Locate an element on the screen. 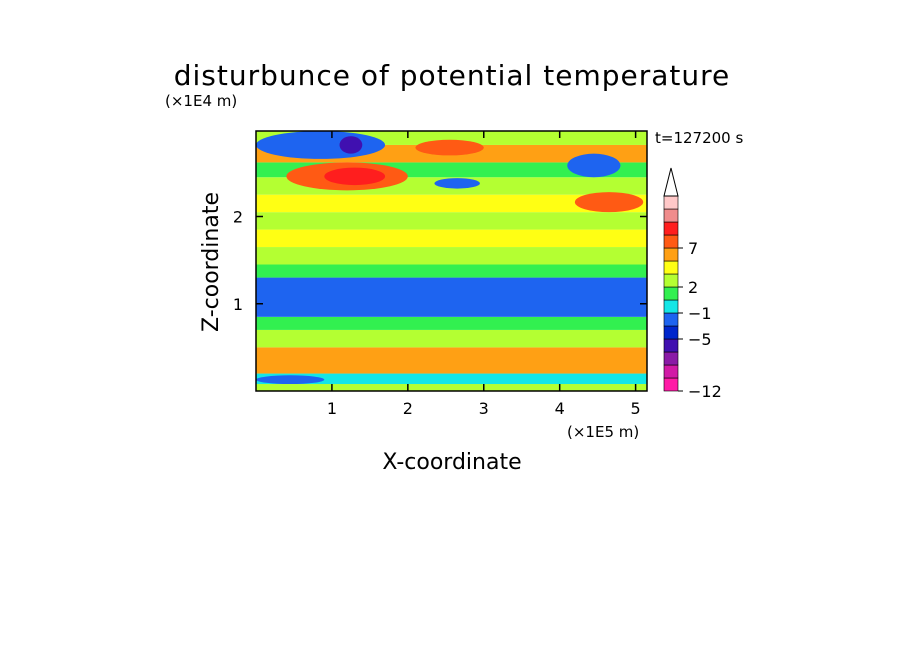 This screenshot has width=904, height=654. colorbar-label: 2 is located at coordinates (693, 287).